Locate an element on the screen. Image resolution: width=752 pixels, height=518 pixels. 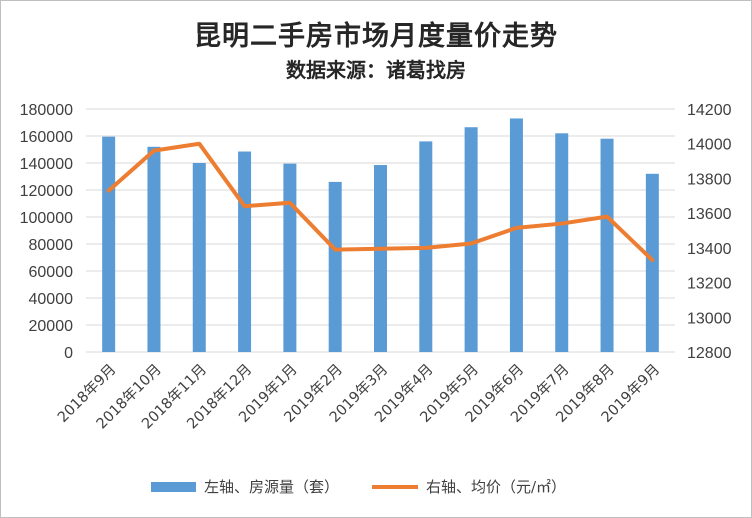
legend-item-price: 右轴、均价（元/㎡） is located at coordinates (469, 486).